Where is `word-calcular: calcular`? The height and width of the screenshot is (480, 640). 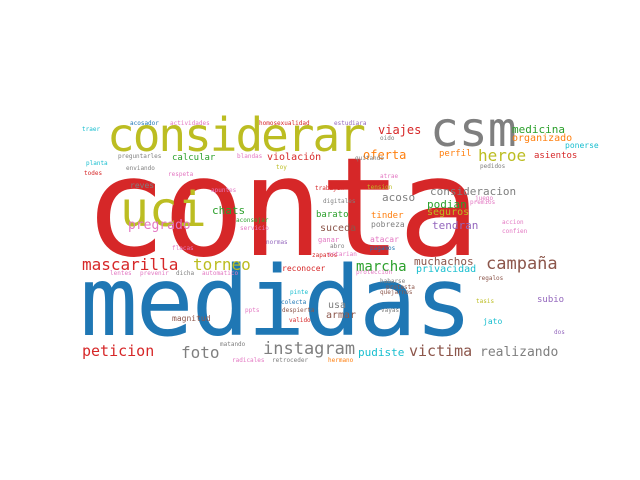
word-calcular: calcular is located at coordinates (194, 158).